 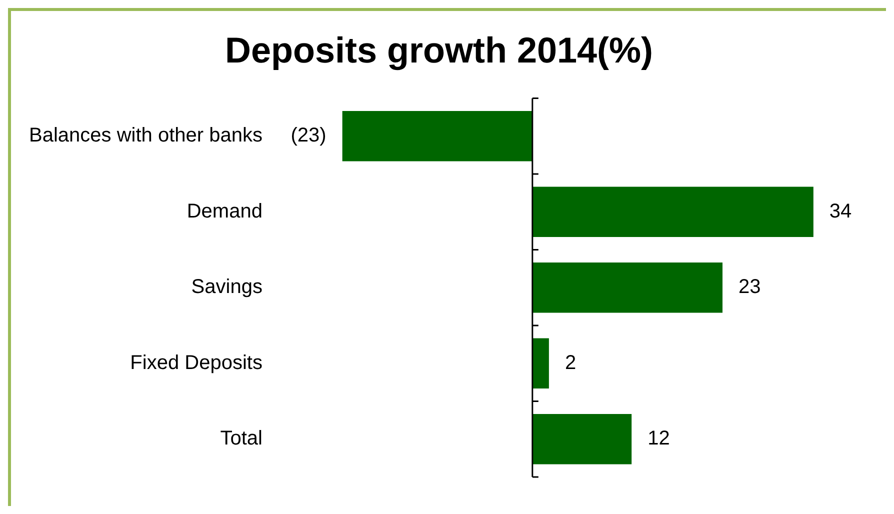 I want to click on data-label: 12, so click(x=659, y=439).